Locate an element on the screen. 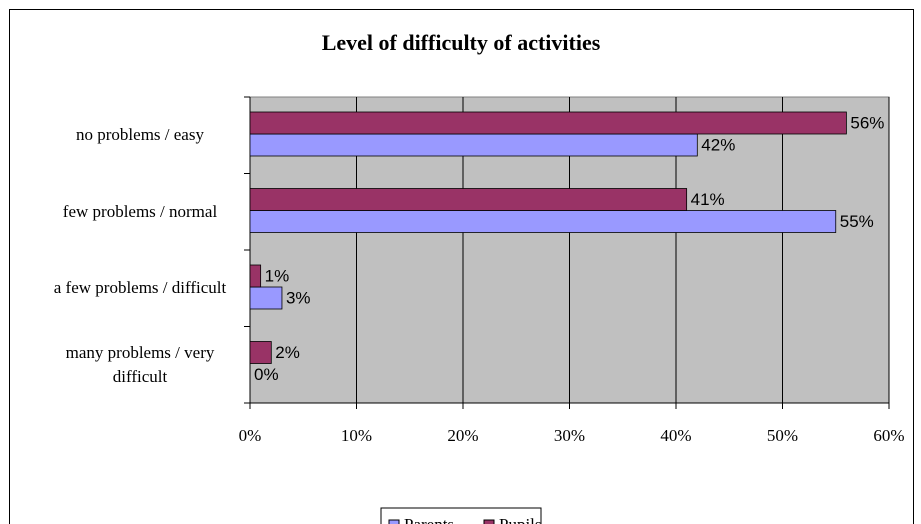 The height and width of the screenshot is (524, 921). x-tick-label: 40% is located at coordinates (675, 435).